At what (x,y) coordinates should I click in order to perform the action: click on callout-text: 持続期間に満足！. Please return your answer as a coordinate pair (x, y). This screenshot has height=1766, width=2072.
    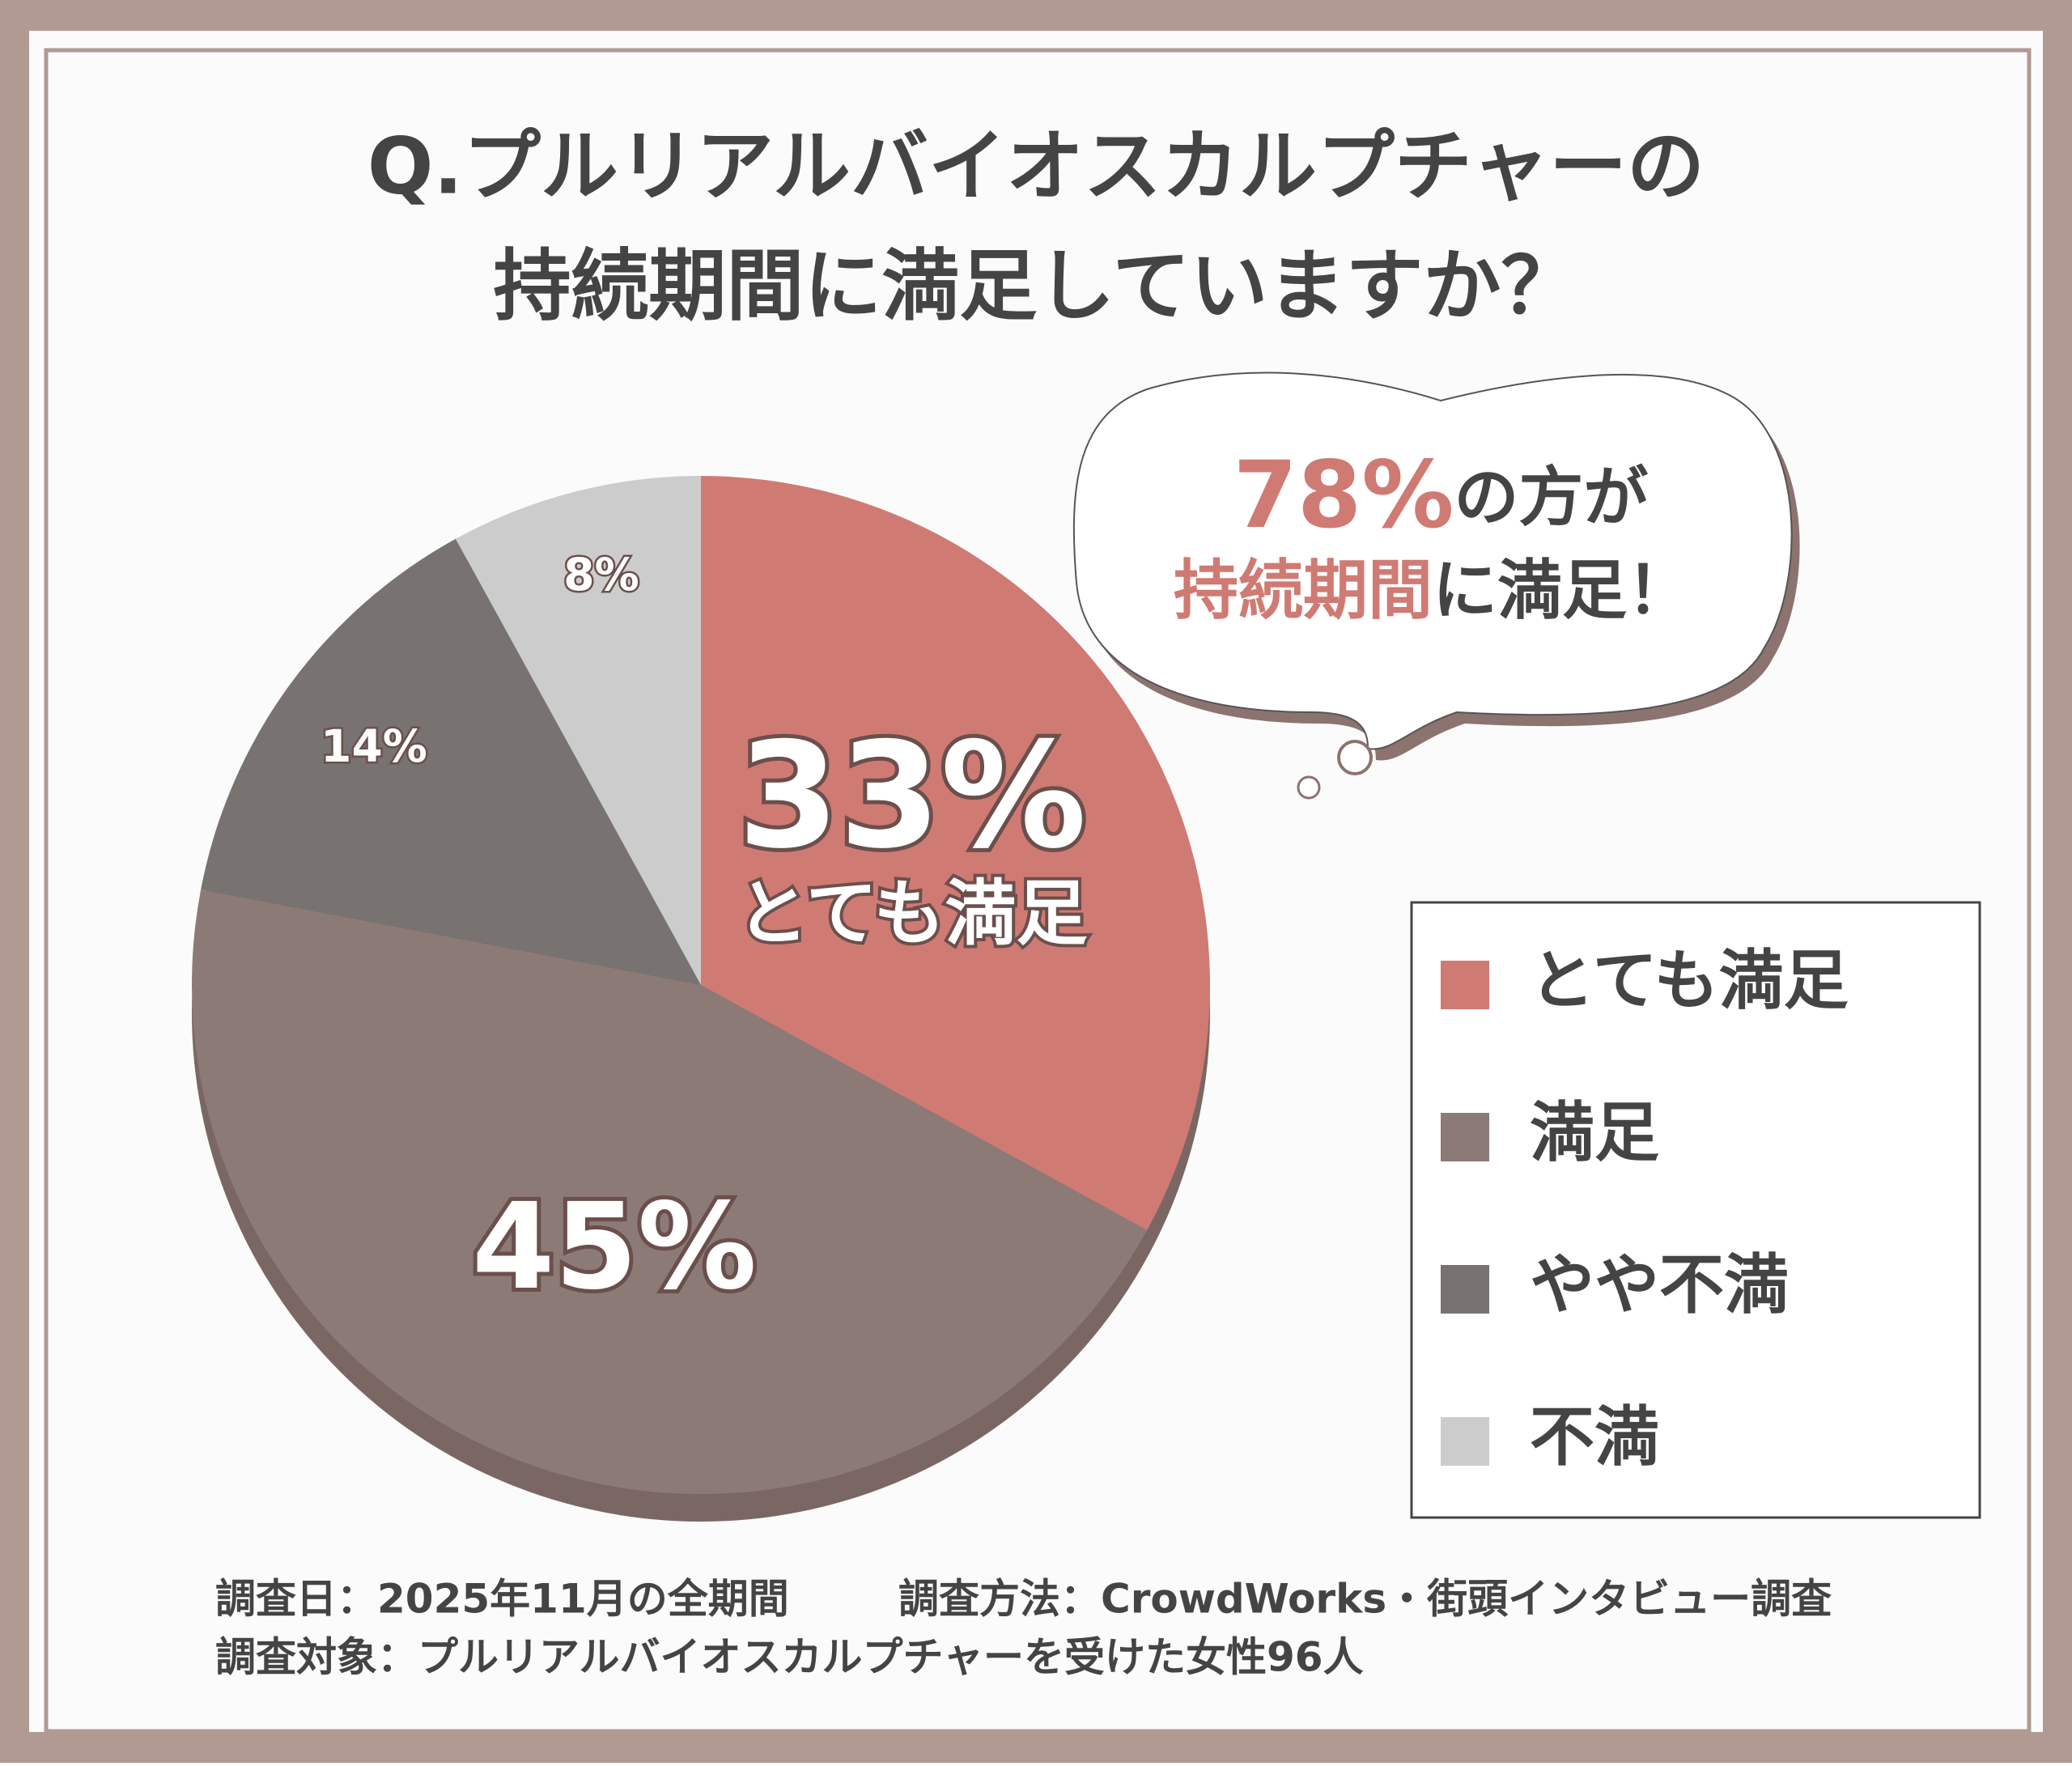
    Looking at the image, I should click on (1433, 590).